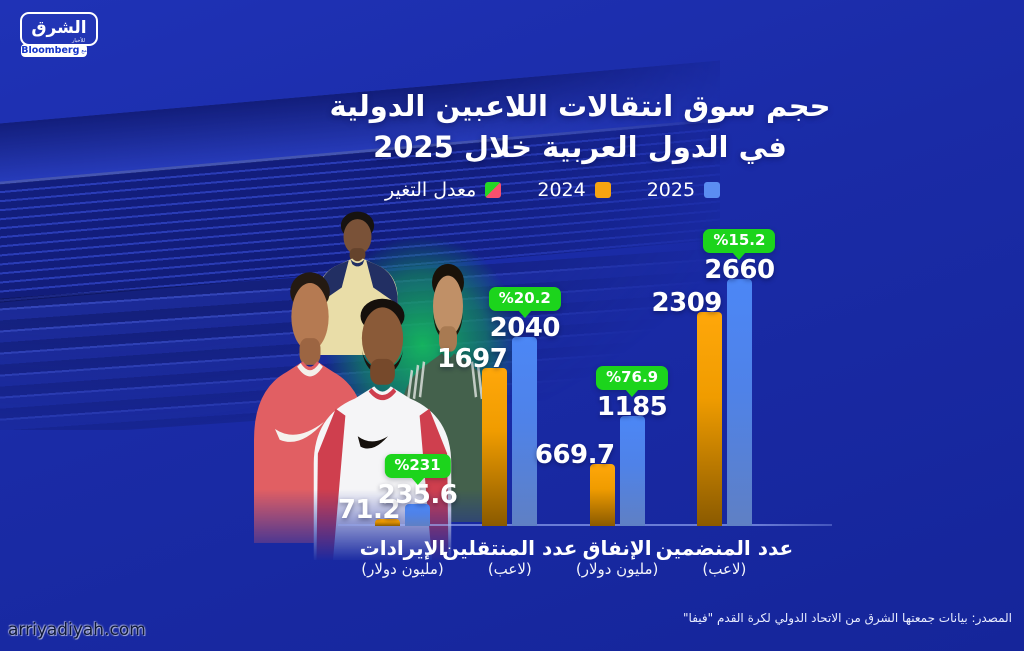 Image resolution: width=1024 pixels, height=651 pixels. What do you see at coordinates (472, 359) in the screenshot?
I see `value-label-2024: 1697` at bounding box center [472, 359].